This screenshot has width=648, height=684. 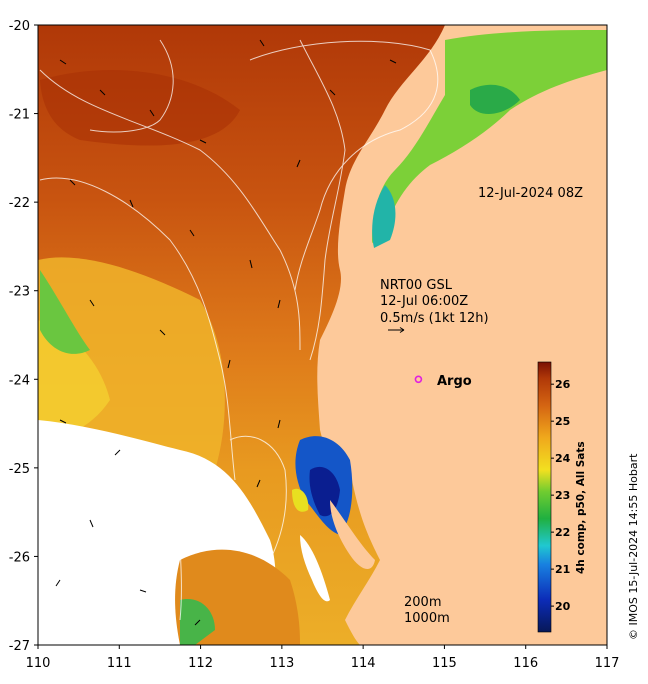 What do you see at coordinates (489, 137) in the screenshot?
I see `ne-green-band` at bounding box center [489, 137].